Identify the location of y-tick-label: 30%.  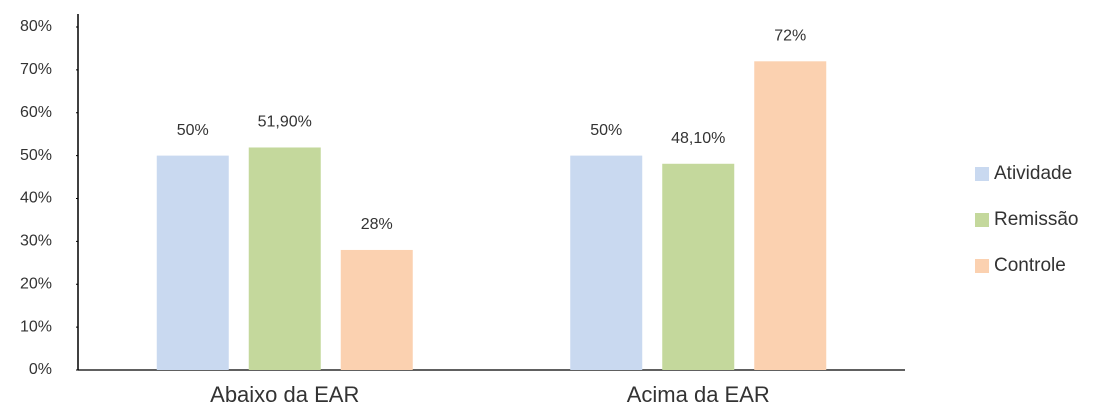
(36, 241).